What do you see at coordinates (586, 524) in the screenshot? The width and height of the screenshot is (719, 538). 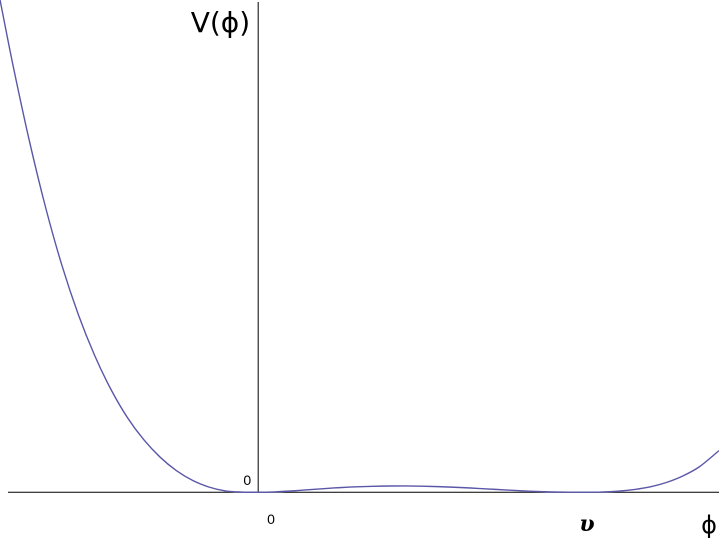 I see `x-tick-label-1: υ` at bounding box center [586, 524].